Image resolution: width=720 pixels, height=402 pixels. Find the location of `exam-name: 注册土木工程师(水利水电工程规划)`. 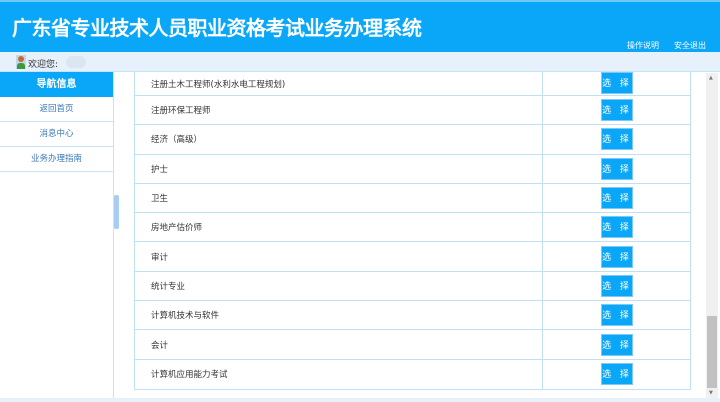

exam-name: 注册土木工程师(水利水电工程规划) is located at coordinates (218, 84).